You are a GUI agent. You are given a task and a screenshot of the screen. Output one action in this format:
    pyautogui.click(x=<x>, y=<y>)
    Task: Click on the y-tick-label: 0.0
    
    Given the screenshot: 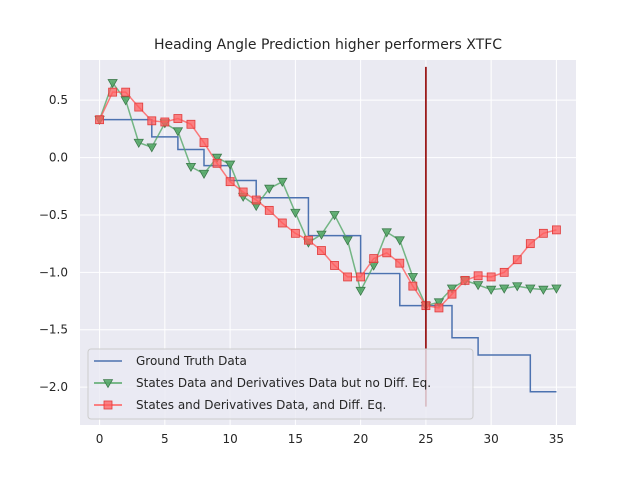 What is the action you would take?
    pyautogui.click(x=58, y=158)
    